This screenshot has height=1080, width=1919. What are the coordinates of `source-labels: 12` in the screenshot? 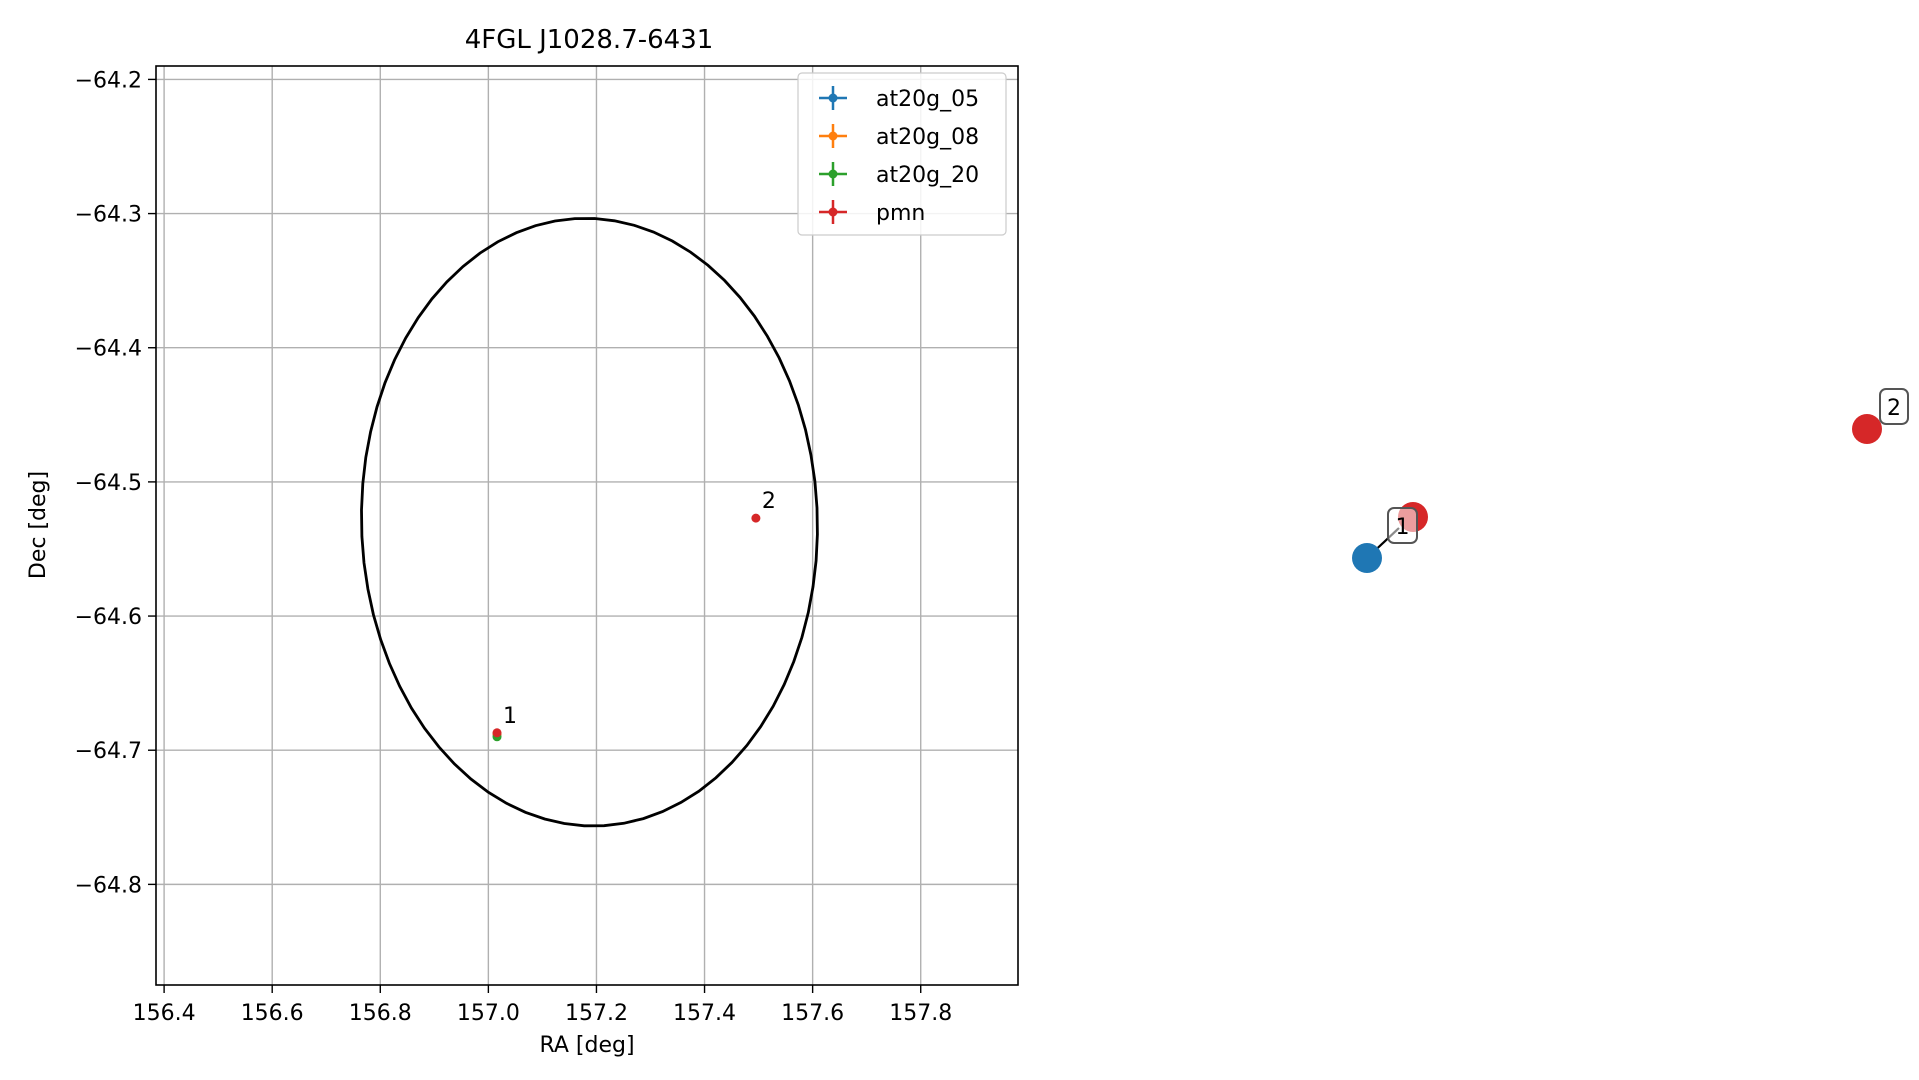 It's located at (639, 609).